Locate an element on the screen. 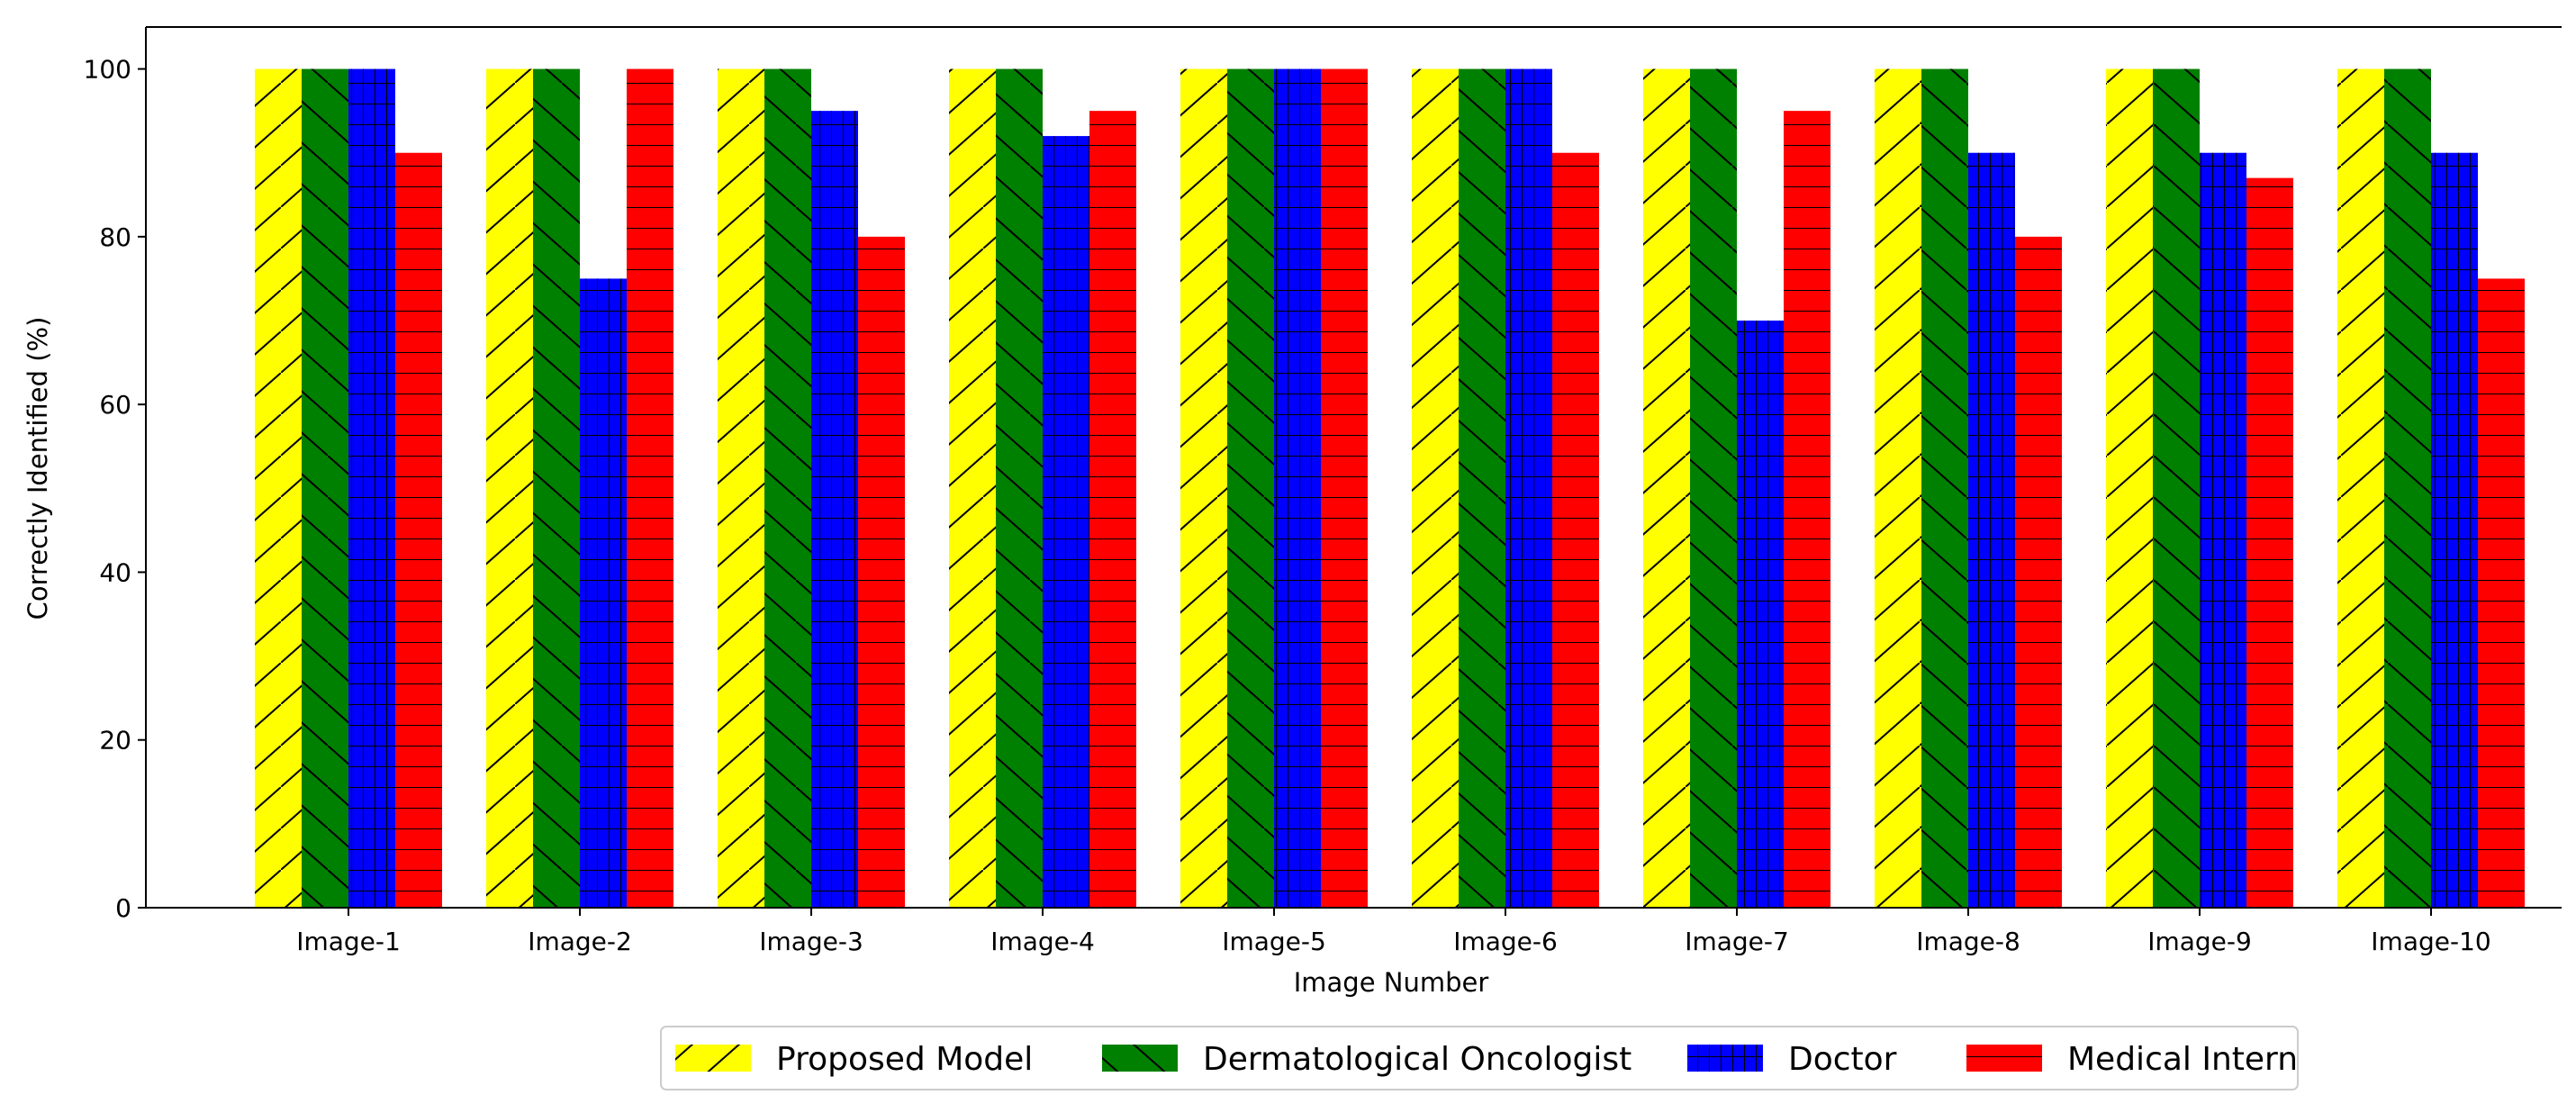  bar-doctor-image-3-hatch is located at coordinates (834, 509).